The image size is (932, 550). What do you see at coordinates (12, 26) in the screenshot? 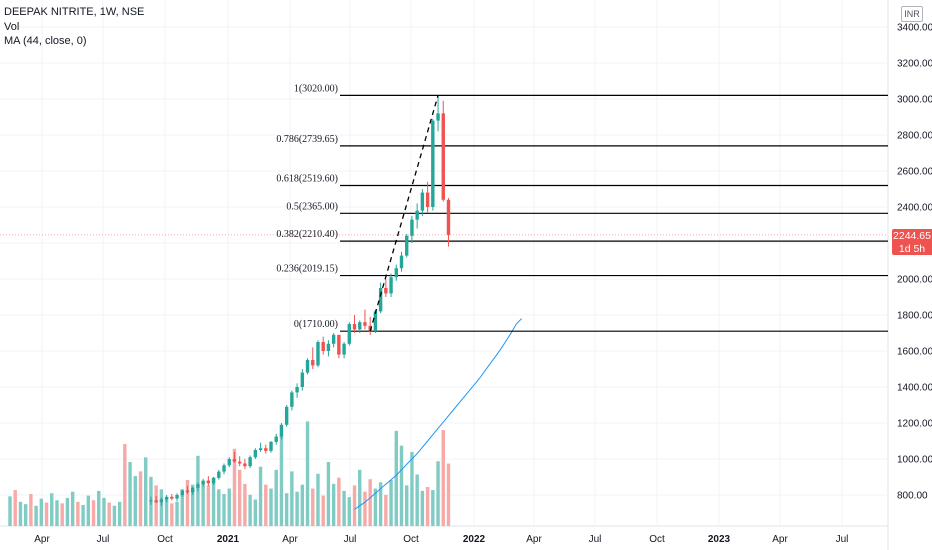
I see `volume-indicator-label: Vol` at bounding box center [12, 26].